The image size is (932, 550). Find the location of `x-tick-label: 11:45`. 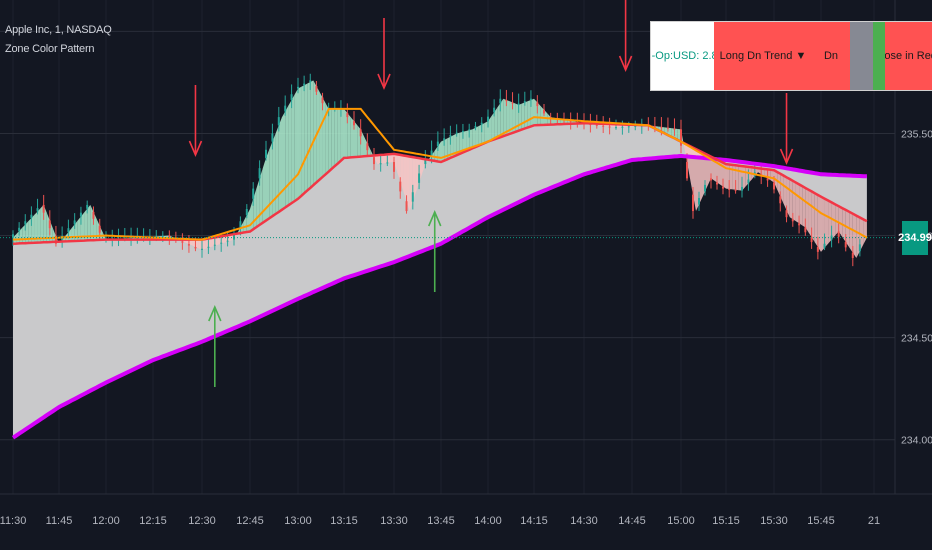

x-tick-label: 11:45 is located at coordinates (59, 521).